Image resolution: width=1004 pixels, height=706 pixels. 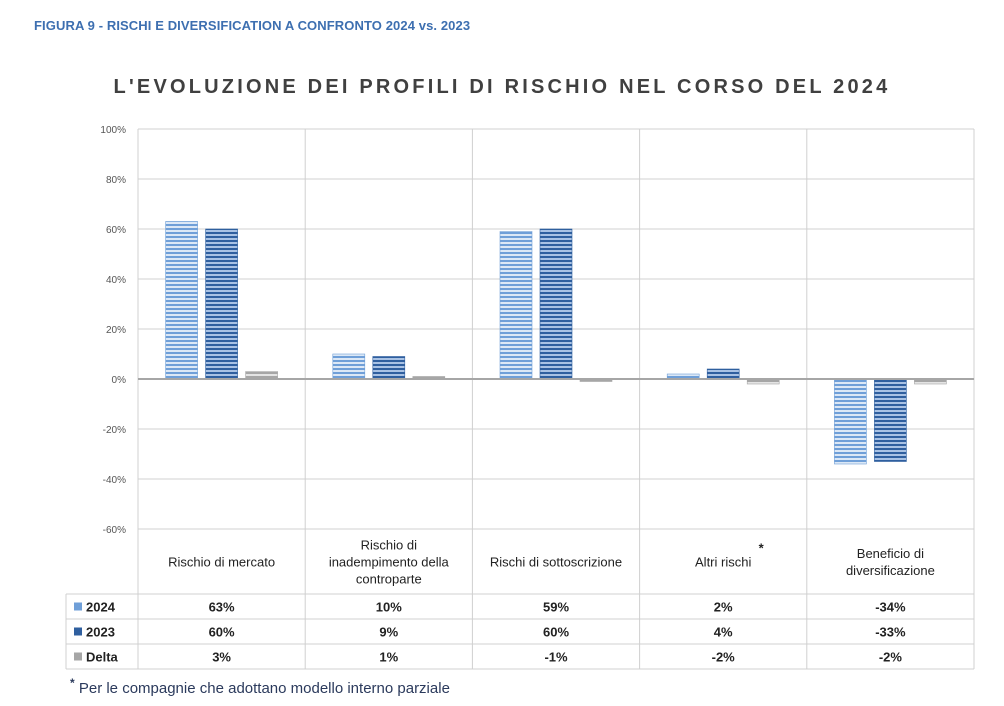 I want to click on y-tick-label: 60%, so click(x=116, y=230).